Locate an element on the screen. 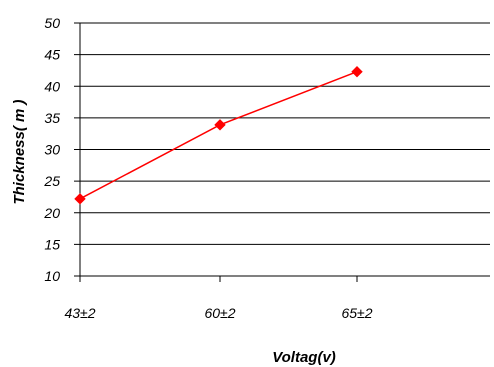 The image size is (494, 367). y-tick-label: 10 is located at coordinates (52, 276).